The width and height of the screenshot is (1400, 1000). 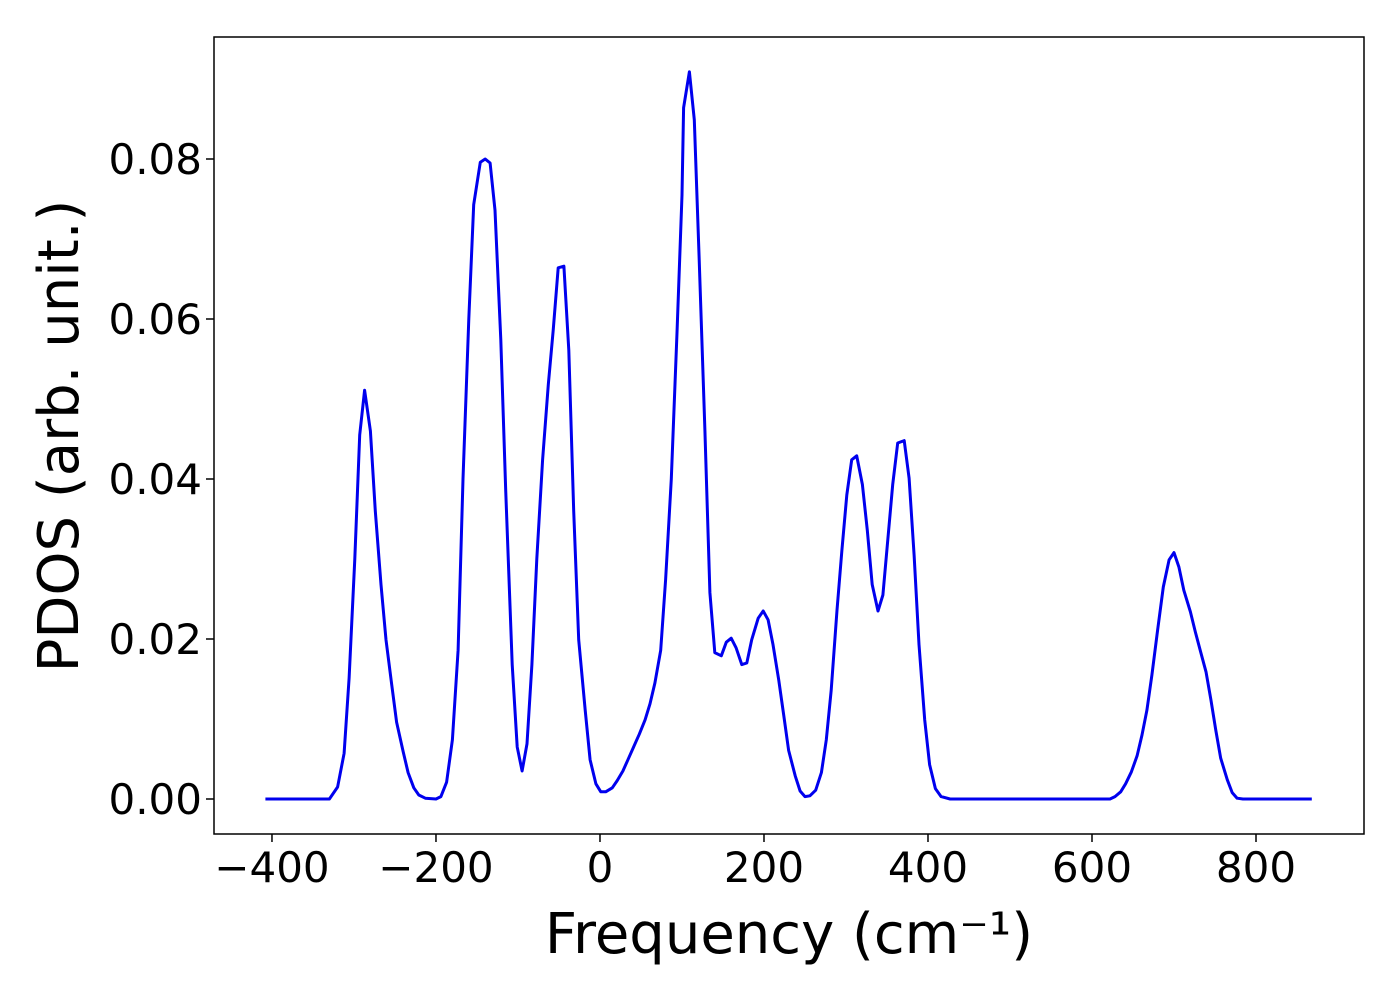 What do you see at coordinates (155, 479) in the screenshot?
I see `y-tick-label: 0.04` at bounding box center [155, 479].